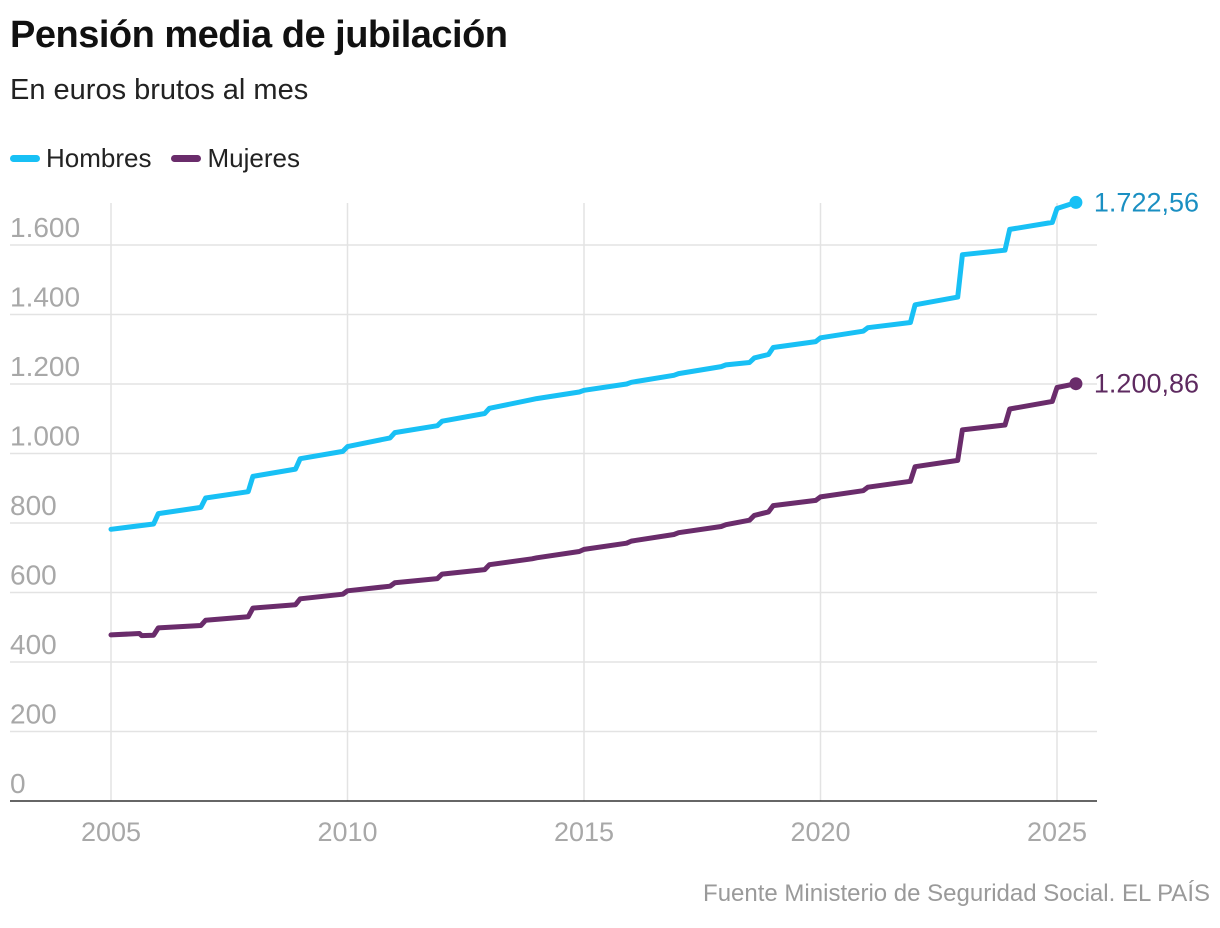 This screenshot has height=928, width=1220. I want to click on y-tick-label-800: 800, so click(33, 505).